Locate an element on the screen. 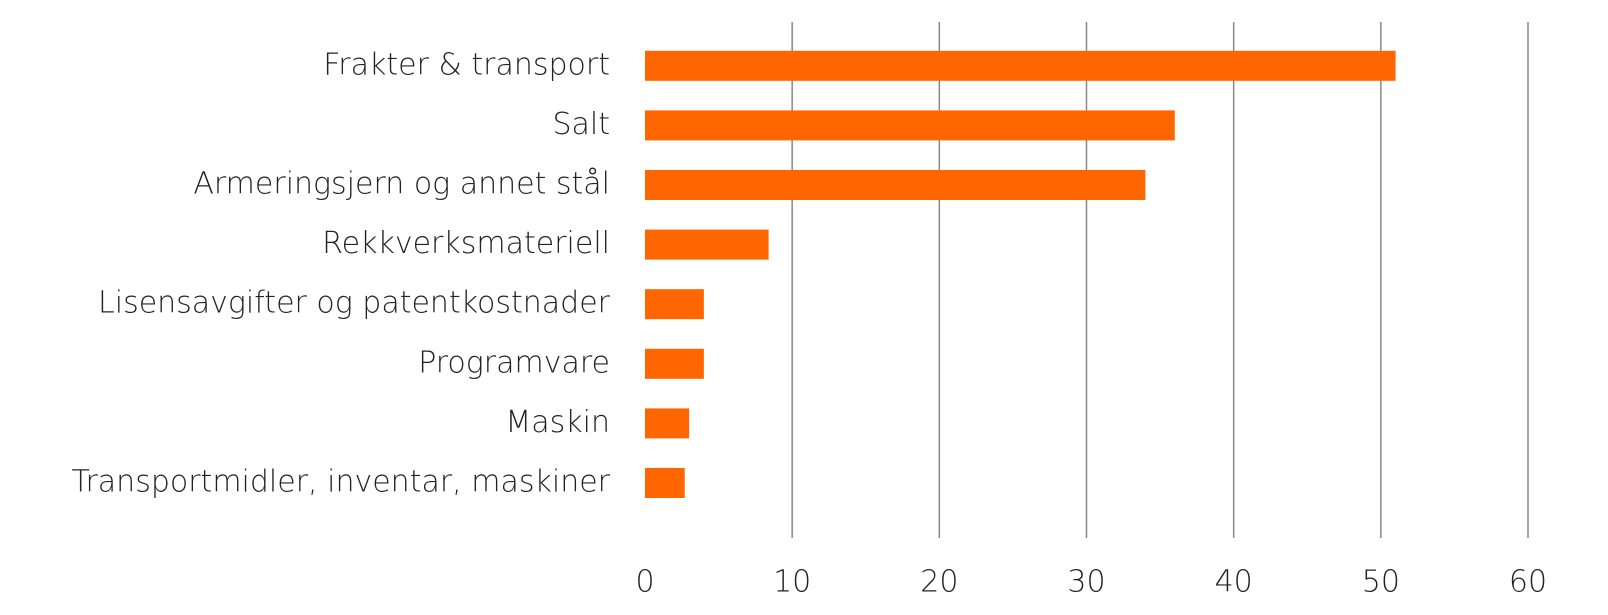 This screenshot has width=1608, height=615. x-tick-label: 0 is located at coordinates (644, 582).